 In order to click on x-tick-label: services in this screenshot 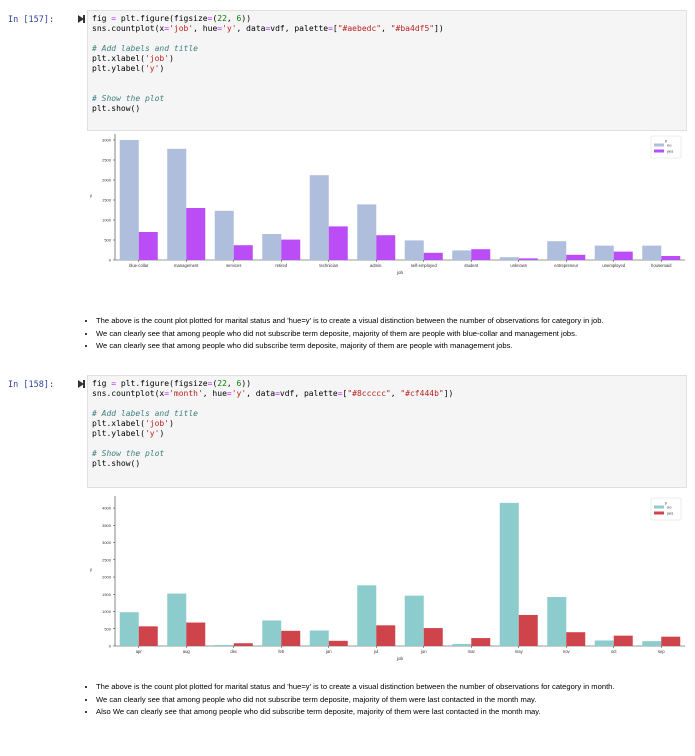, I will do `click(233, 265)`.